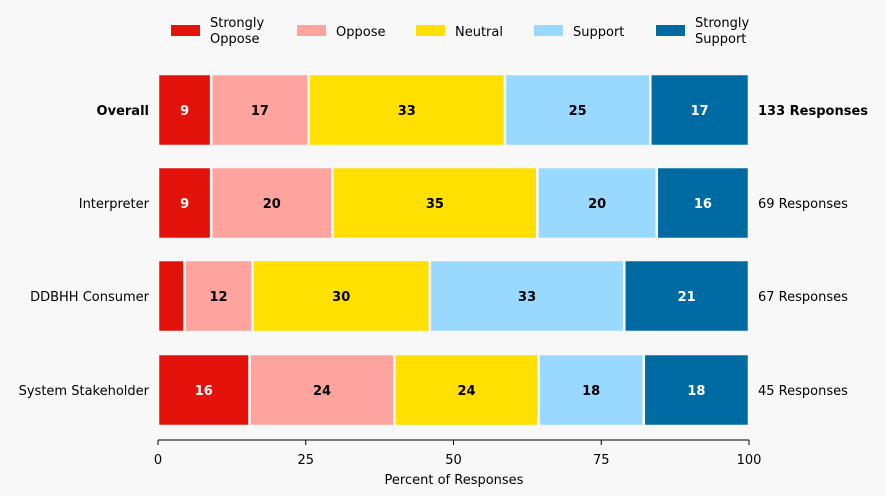 This screenshot has height=496, width=886. I want to click on data-label-system-stakeholder-neutral: 24, so click(466, 391).